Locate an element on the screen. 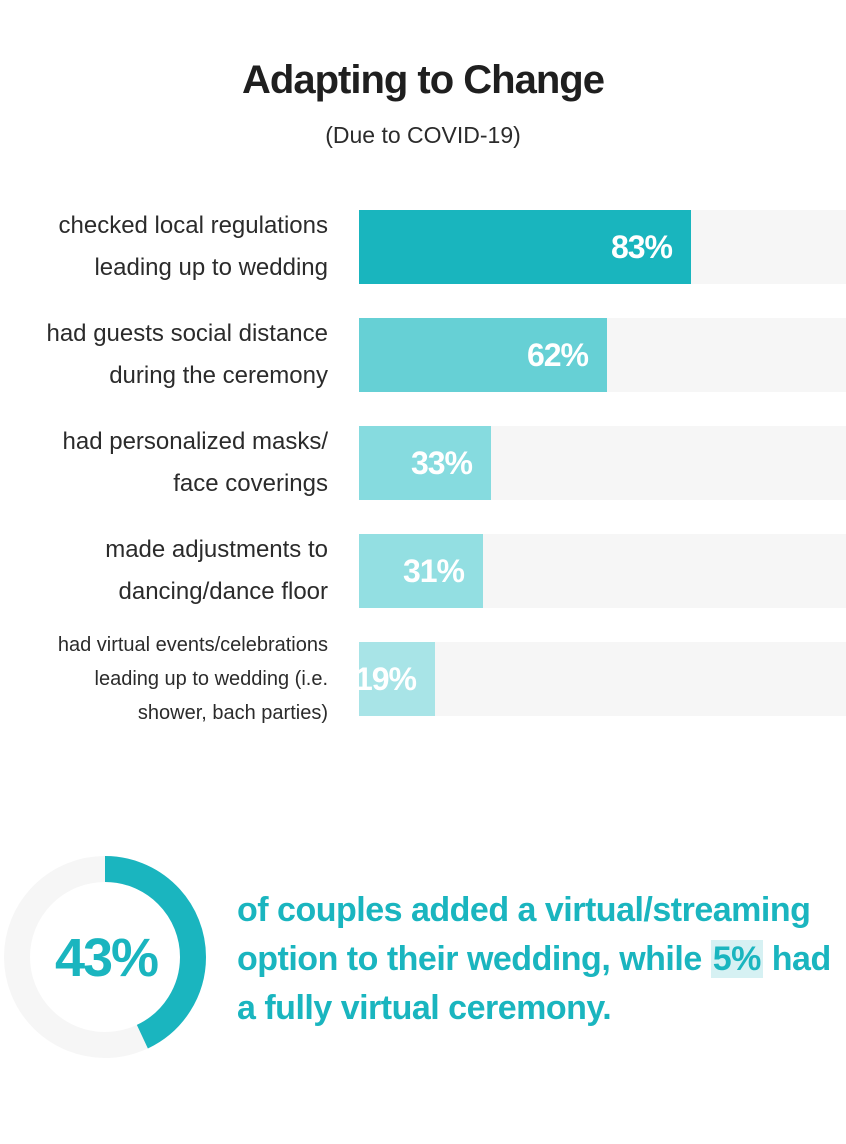 The height and width of the screenshot is (1144, 846). stat-highlight: 5% is located at coordinates (736, 959).